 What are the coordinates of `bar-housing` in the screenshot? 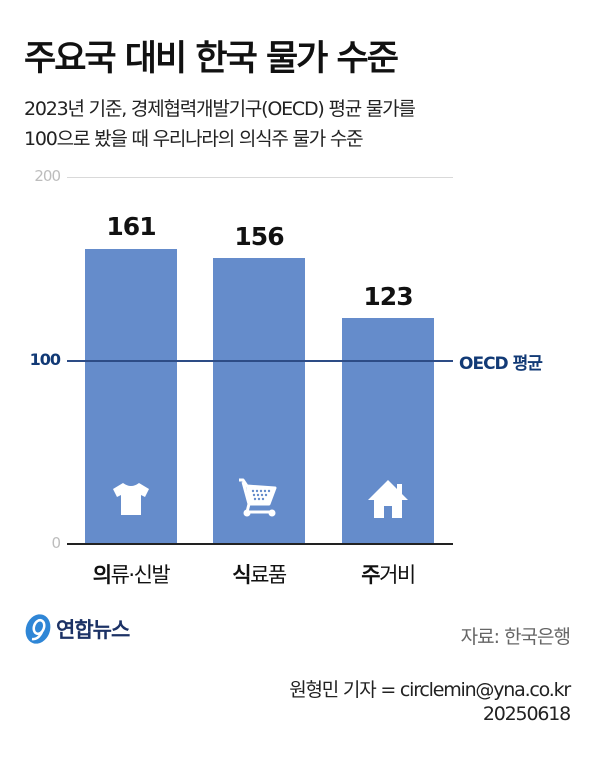 It's located at (388, 431).